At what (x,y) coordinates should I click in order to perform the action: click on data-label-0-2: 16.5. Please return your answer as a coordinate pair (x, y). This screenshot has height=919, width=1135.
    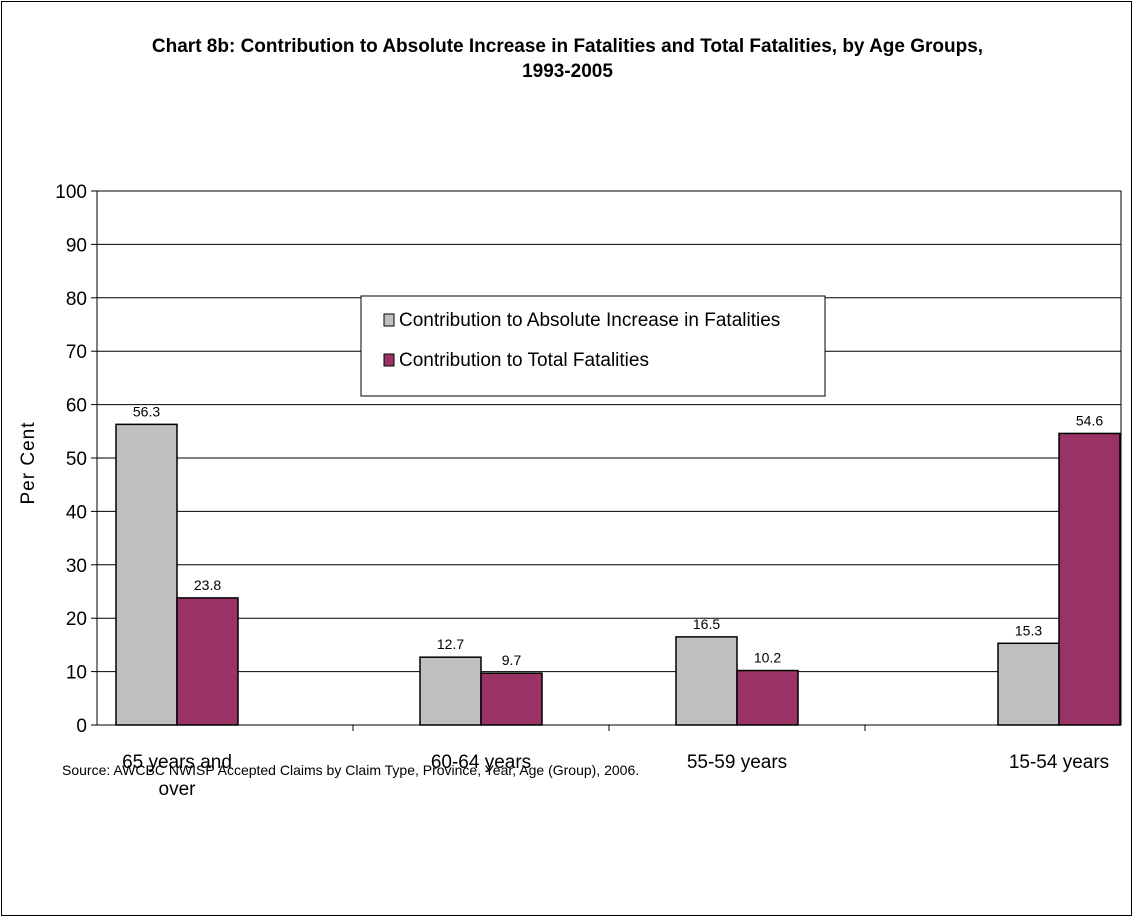
    Looking at the image, I should click on (706, 624).